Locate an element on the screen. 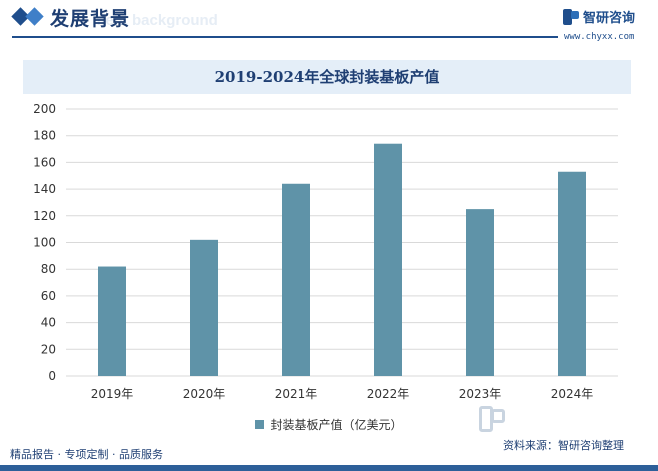 The height and width of the screenshot is (471, 658). chart-title: 2019-2024年全球封装基板产值 is located at coordinates (327, 77).